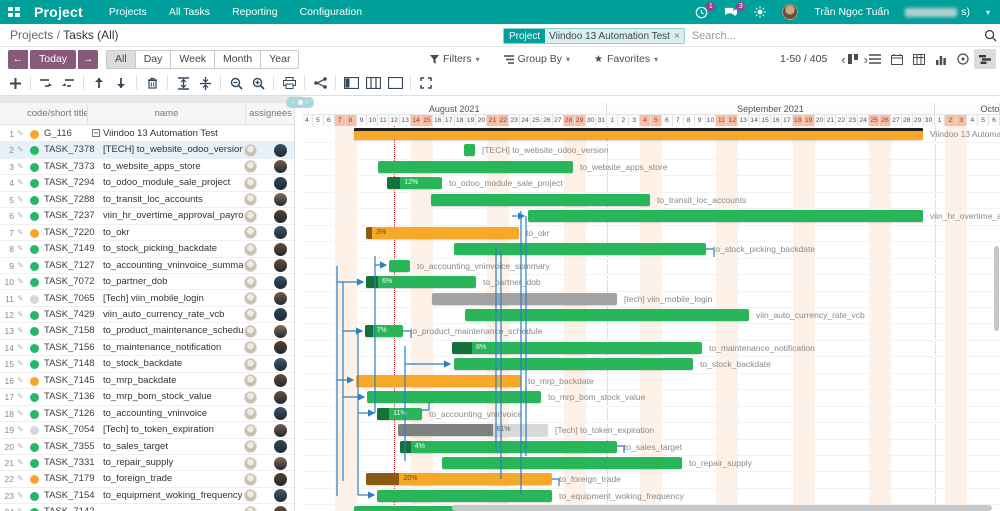 The height and width of the screenshot is (511, 1000). What do you see at coordinates (577, 347) in the screenshot?
I see `gantt-bar: 8%` at bounding box center [577, 347].